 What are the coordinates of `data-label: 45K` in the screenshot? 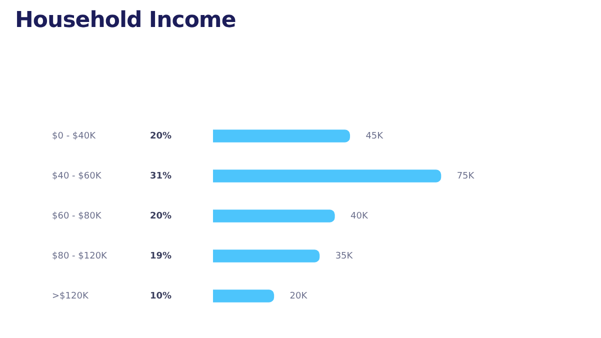 It's located at (375, 136).